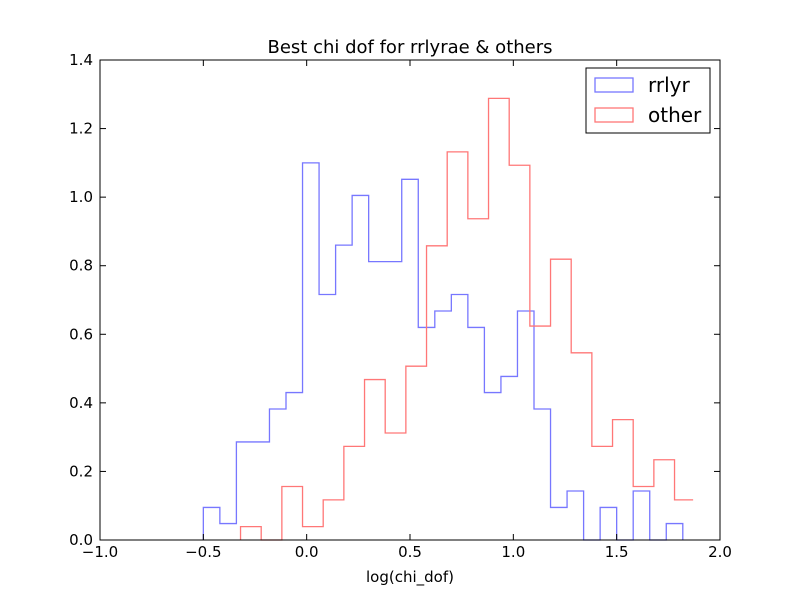 The width and height of the screenshot is (800, 600). I want to click on y-tick-label: 0.2, so click(81, 471).